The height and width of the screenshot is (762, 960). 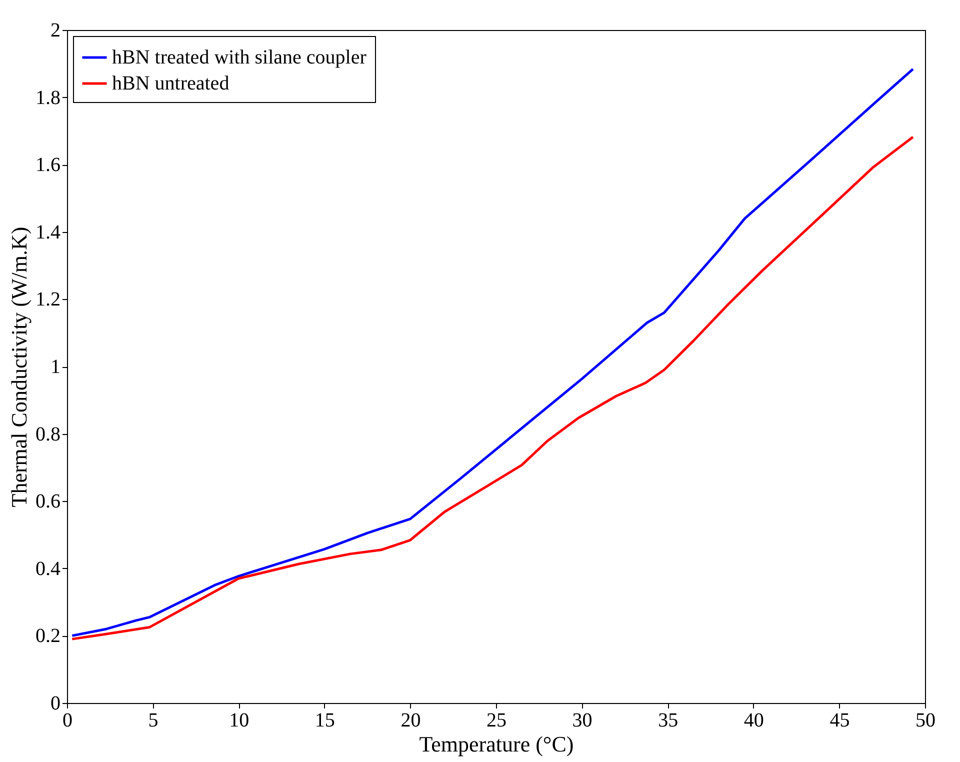 What do you see at coordinates (171, 83) in the screenshot?
I see `legend-label: hBN untreated` at bounding box center [171, 83].